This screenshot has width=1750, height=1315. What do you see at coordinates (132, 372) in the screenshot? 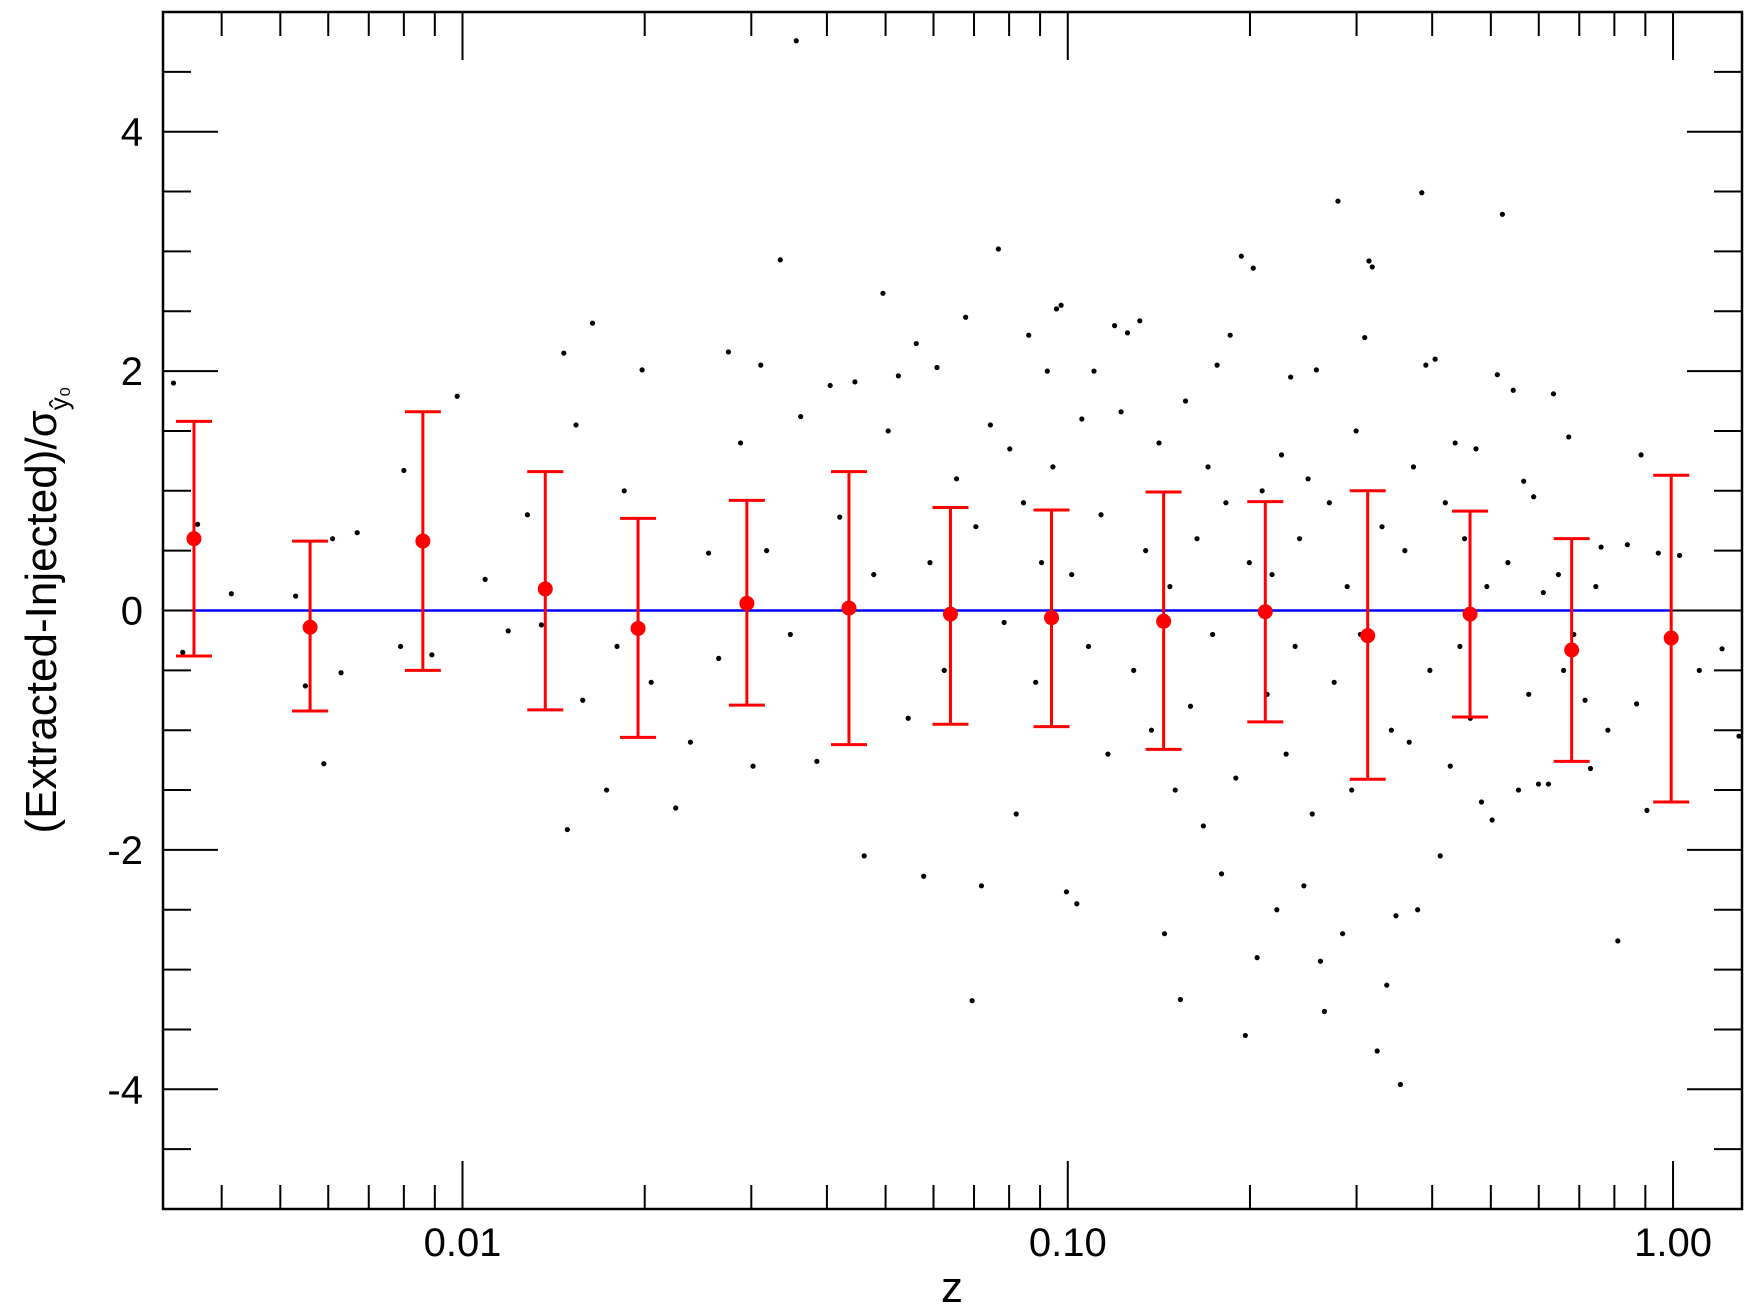
I see `y-tick-label: 2` at bounding box center [132, 372].